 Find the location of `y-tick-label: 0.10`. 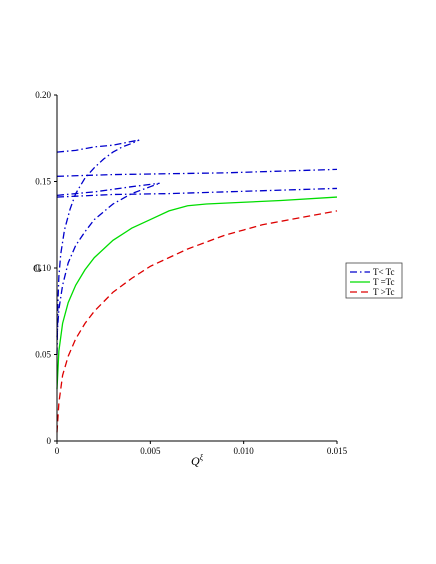

y-tick-label: 0.10 is located at coordinates (43, 268).